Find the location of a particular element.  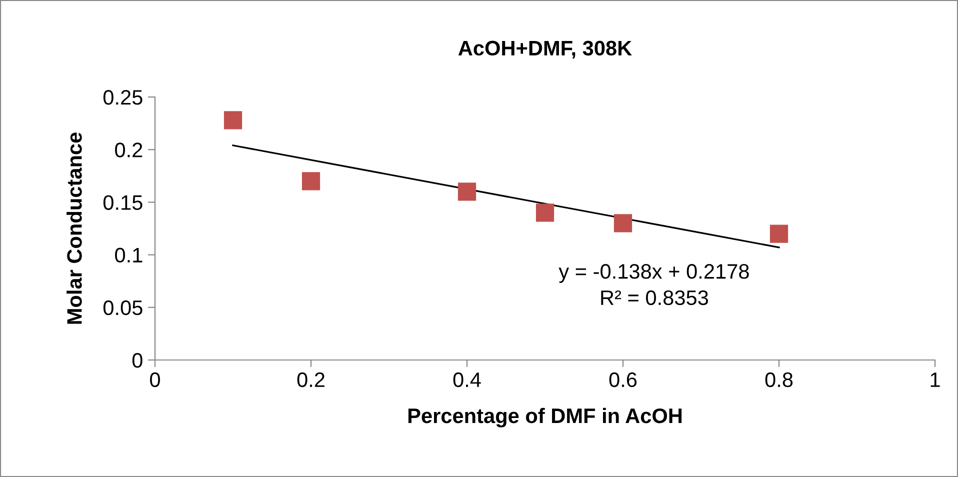

x-tick-label: 0.2 is located at coordinates (310, 380).